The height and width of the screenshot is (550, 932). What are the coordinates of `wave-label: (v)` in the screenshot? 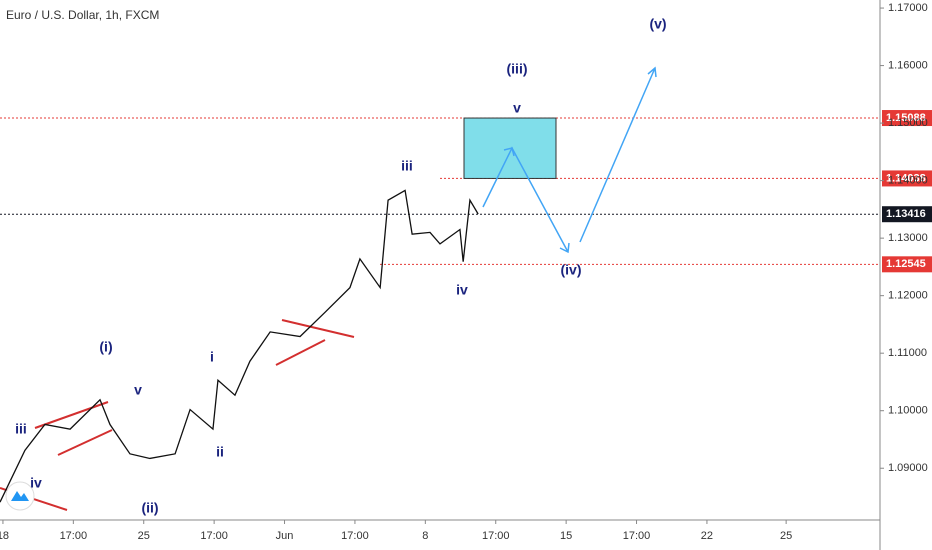 It's located at (657, 24).